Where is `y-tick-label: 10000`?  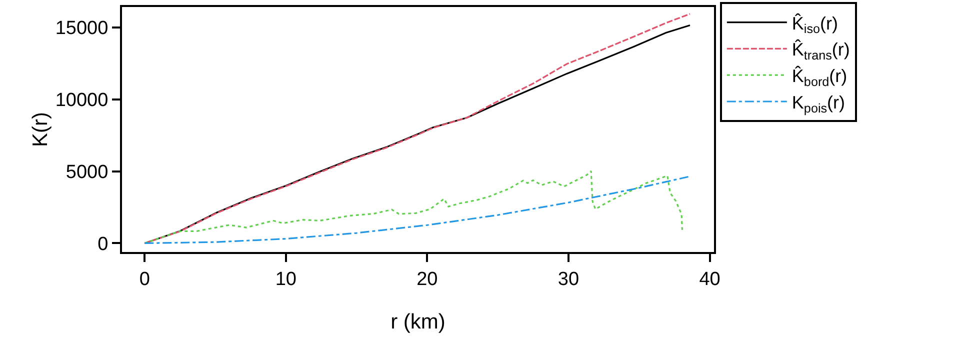 y-tick-label: 10000 is located at coordinates (81, 101).